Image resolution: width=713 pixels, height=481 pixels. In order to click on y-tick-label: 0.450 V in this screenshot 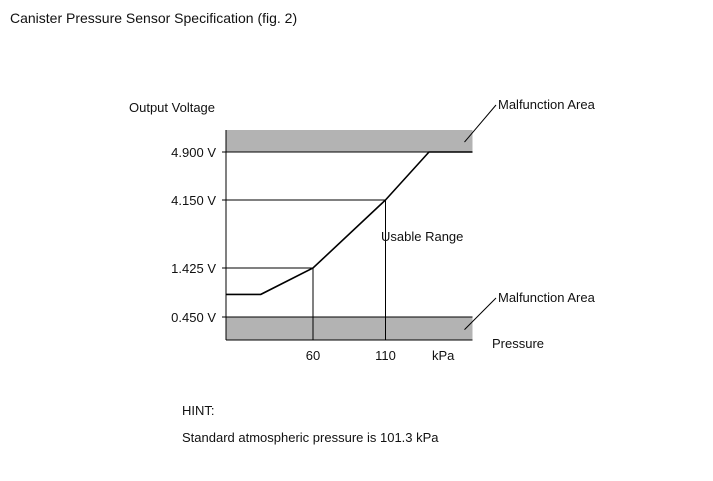, I will do `click(193, 317)`.